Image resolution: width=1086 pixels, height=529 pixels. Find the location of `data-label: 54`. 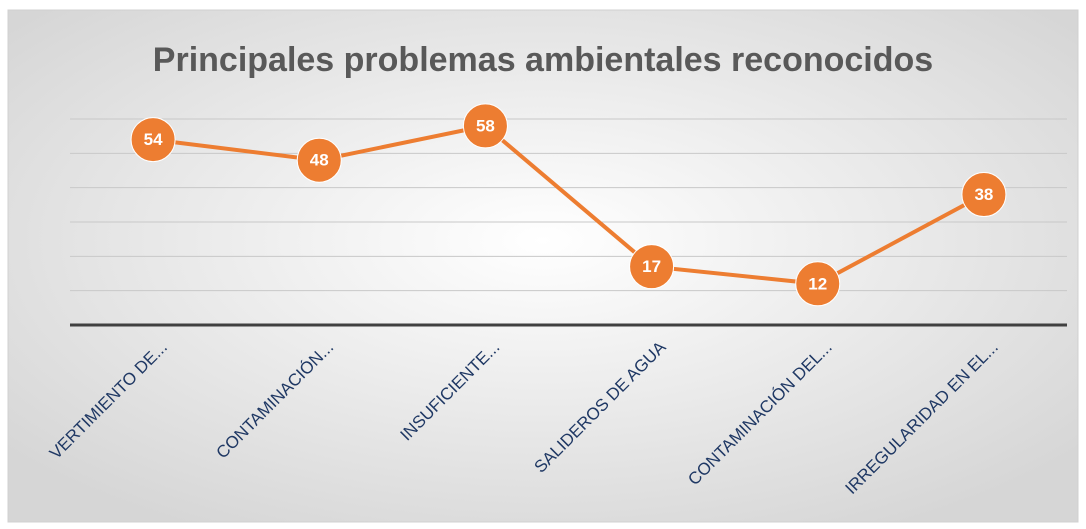

data-label: 54 is located at coordinates (153, 139).